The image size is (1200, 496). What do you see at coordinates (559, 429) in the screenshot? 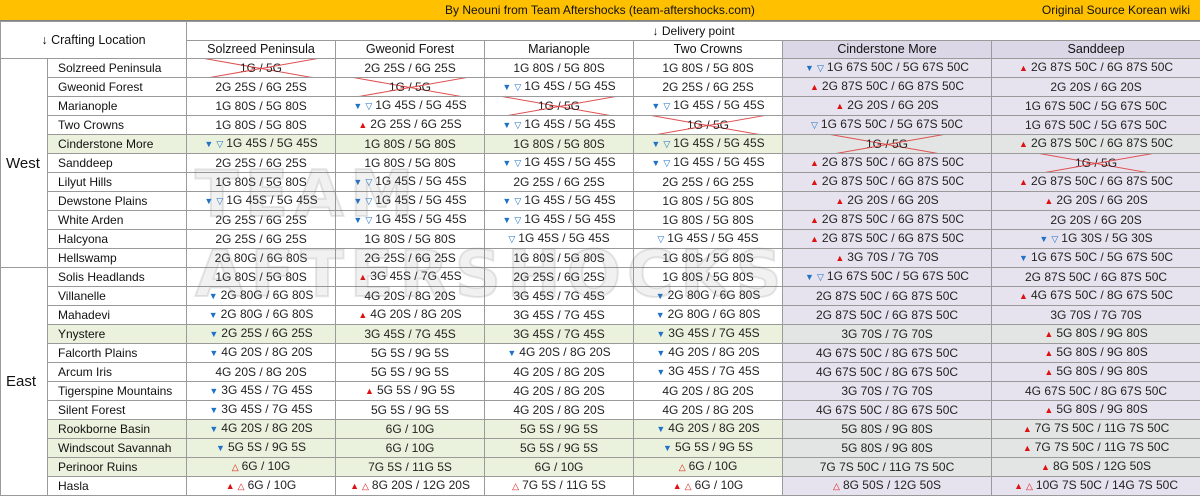
I see `price-cell: 5G 5S / 9G 5S` at bounding box center [559, 429].